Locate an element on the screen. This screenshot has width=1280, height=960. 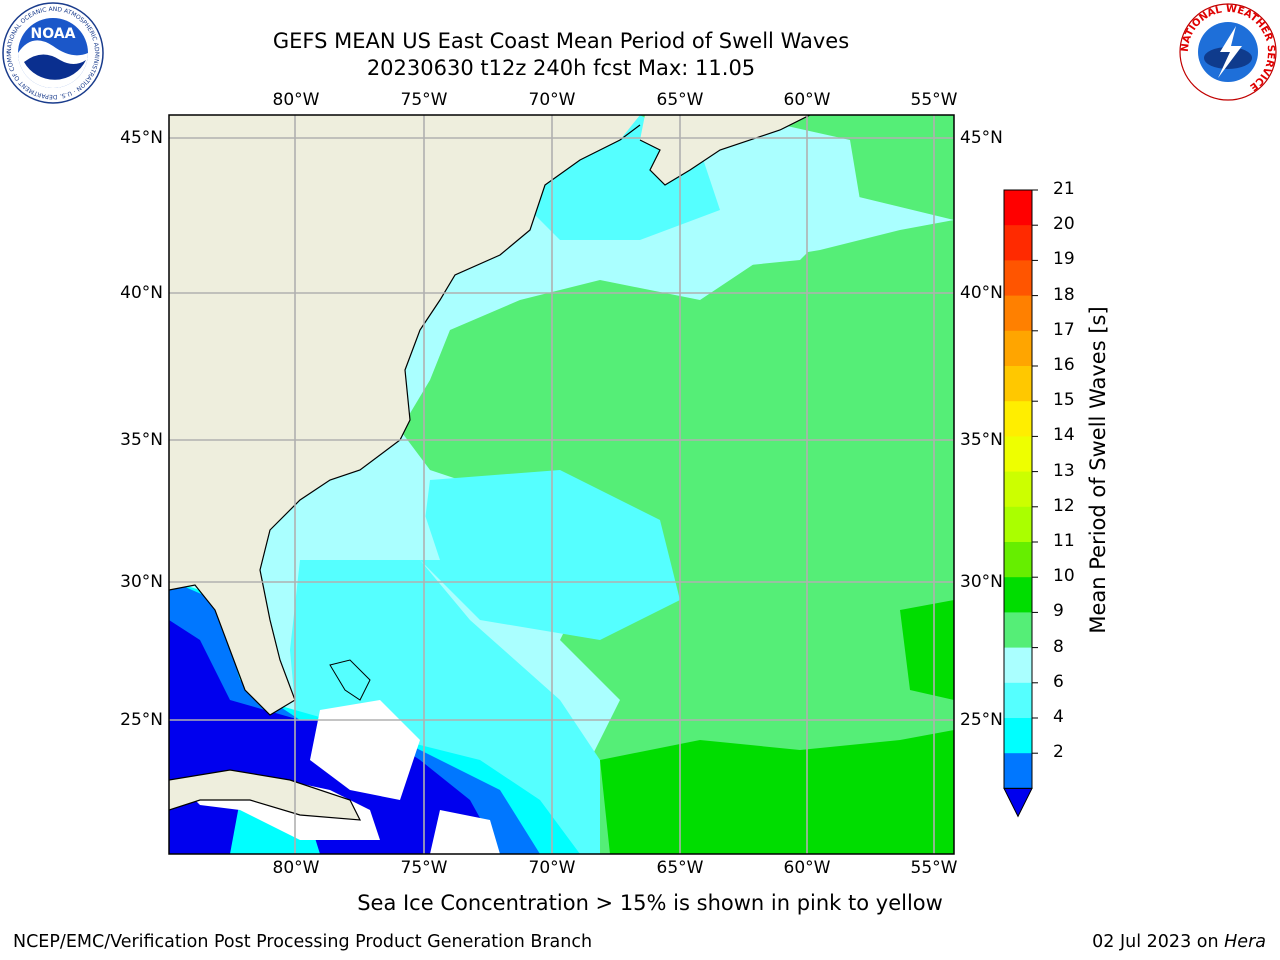
footer-date: 02 Jul 2023 on Hera is located at coordinates (1179, 942).